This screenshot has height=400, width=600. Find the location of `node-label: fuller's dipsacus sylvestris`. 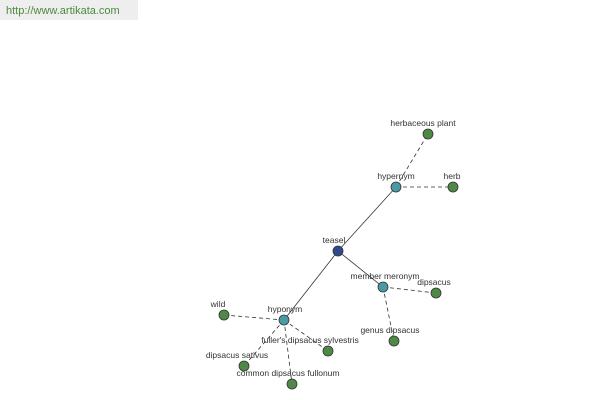

node-label: fuller's dipsacus sylvestris is located at coordinates (310, 340).